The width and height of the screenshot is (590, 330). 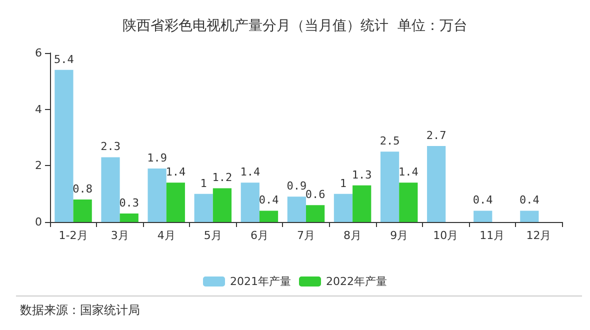 I want to click on x-tick-label: 1-2月, so click(x=73, y=235).